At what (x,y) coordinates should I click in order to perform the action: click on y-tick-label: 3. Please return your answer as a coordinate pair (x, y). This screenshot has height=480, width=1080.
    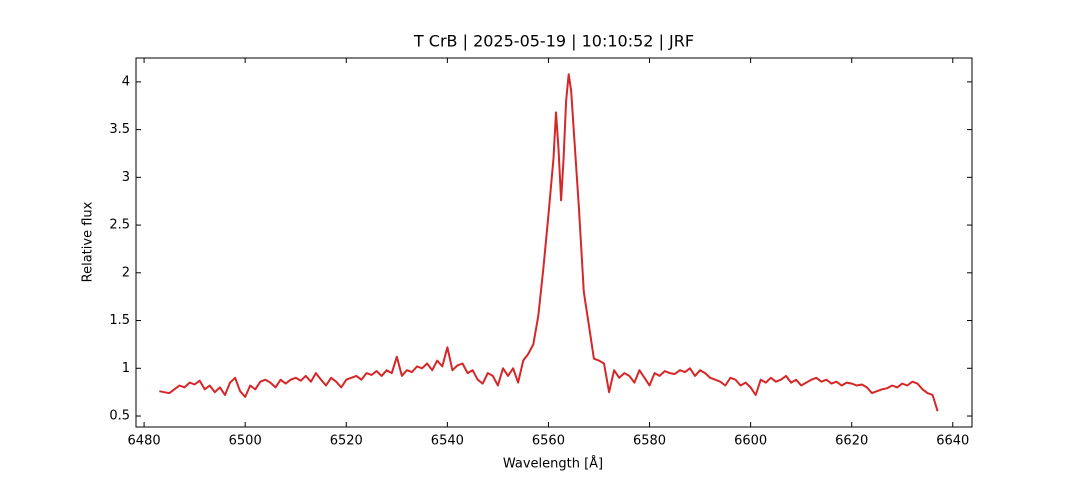
    Looking at the image, I should click on (126, 177).